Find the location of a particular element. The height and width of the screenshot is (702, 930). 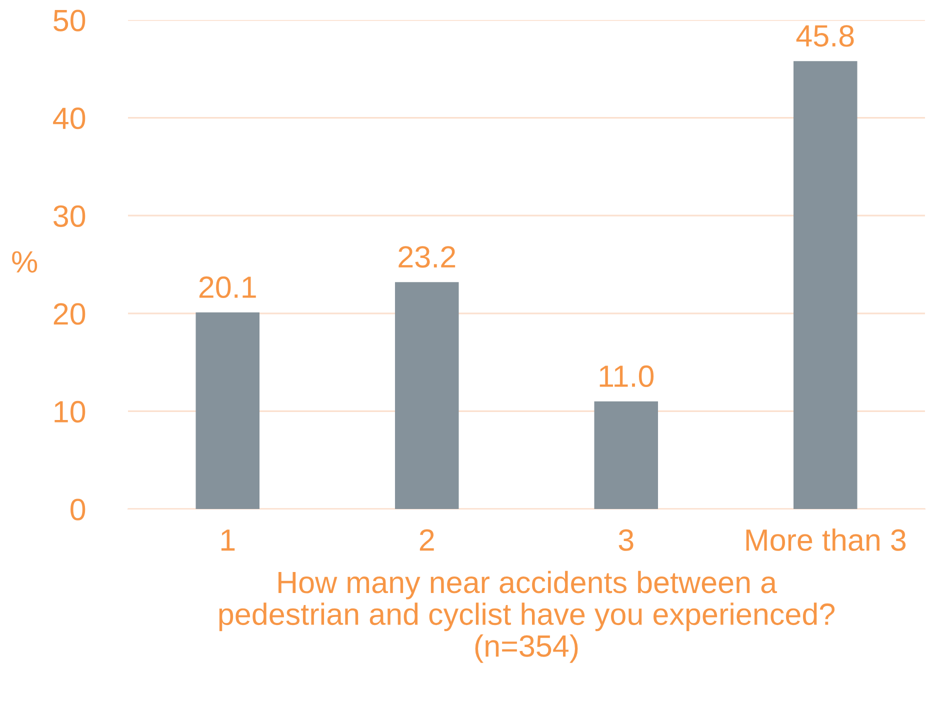

data-label: 23.2 is located at coordinates (427, 257).